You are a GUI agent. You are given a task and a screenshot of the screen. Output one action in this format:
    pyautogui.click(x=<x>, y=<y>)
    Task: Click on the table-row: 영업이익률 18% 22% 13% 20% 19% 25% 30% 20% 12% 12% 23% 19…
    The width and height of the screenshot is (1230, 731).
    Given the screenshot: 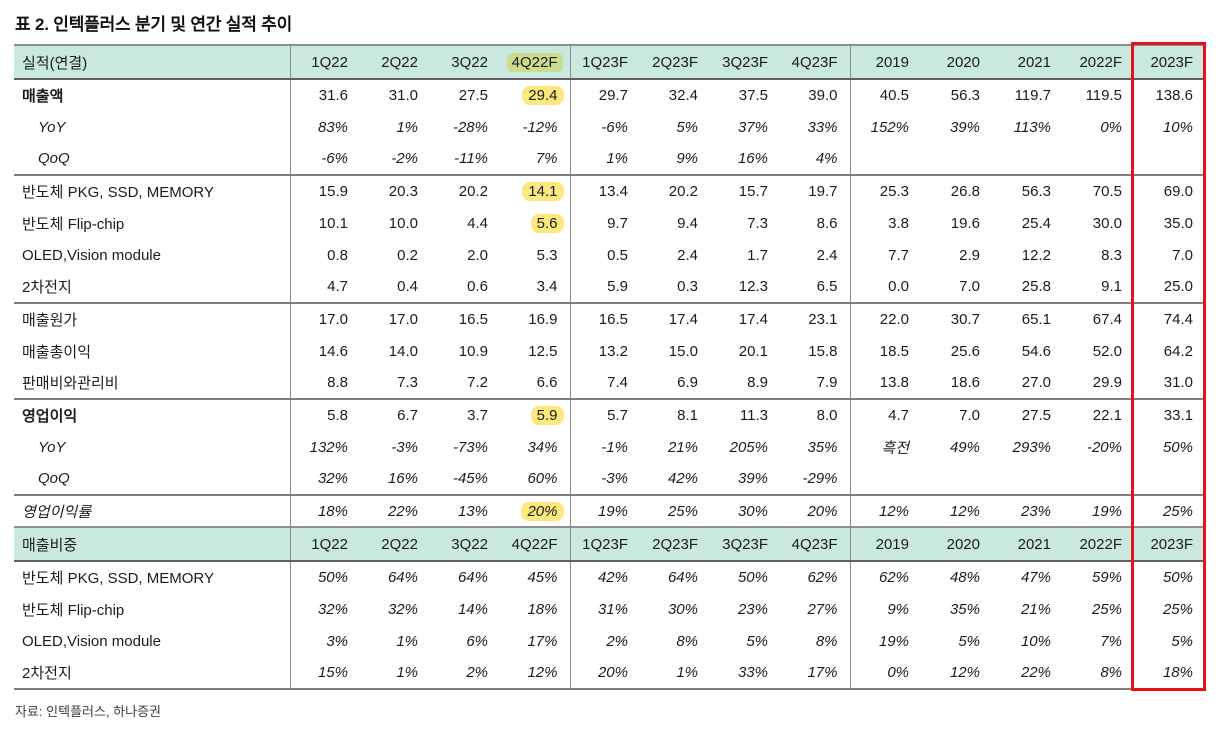 What is the action you would take?
    pyautogui.click(x=609, y=510)
    